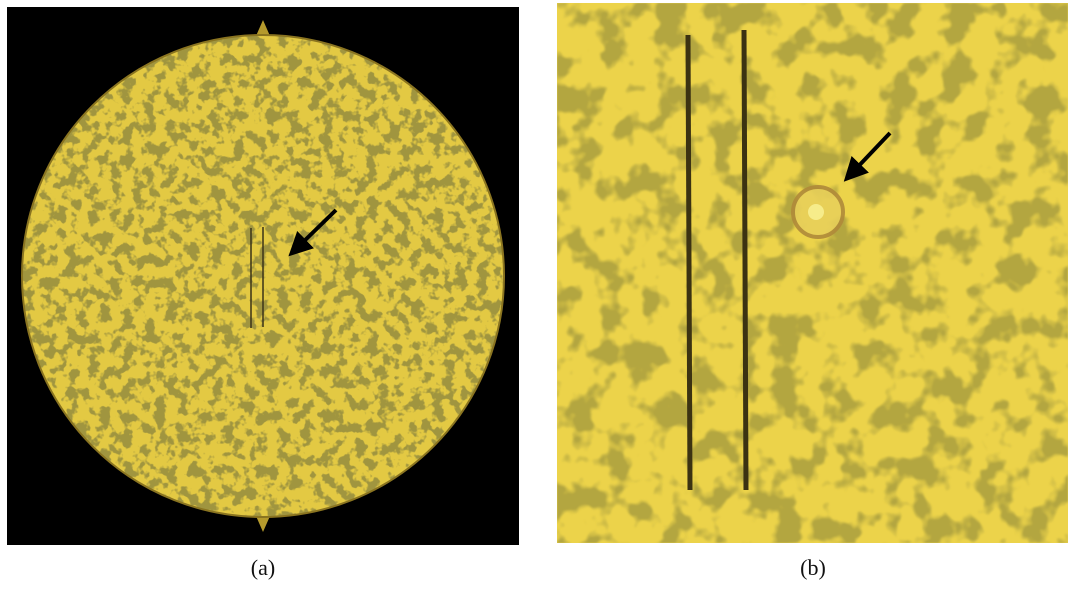  Describe the element at coordinates (816, 212) in the screenshot. I see `inclusion-core` at that location.